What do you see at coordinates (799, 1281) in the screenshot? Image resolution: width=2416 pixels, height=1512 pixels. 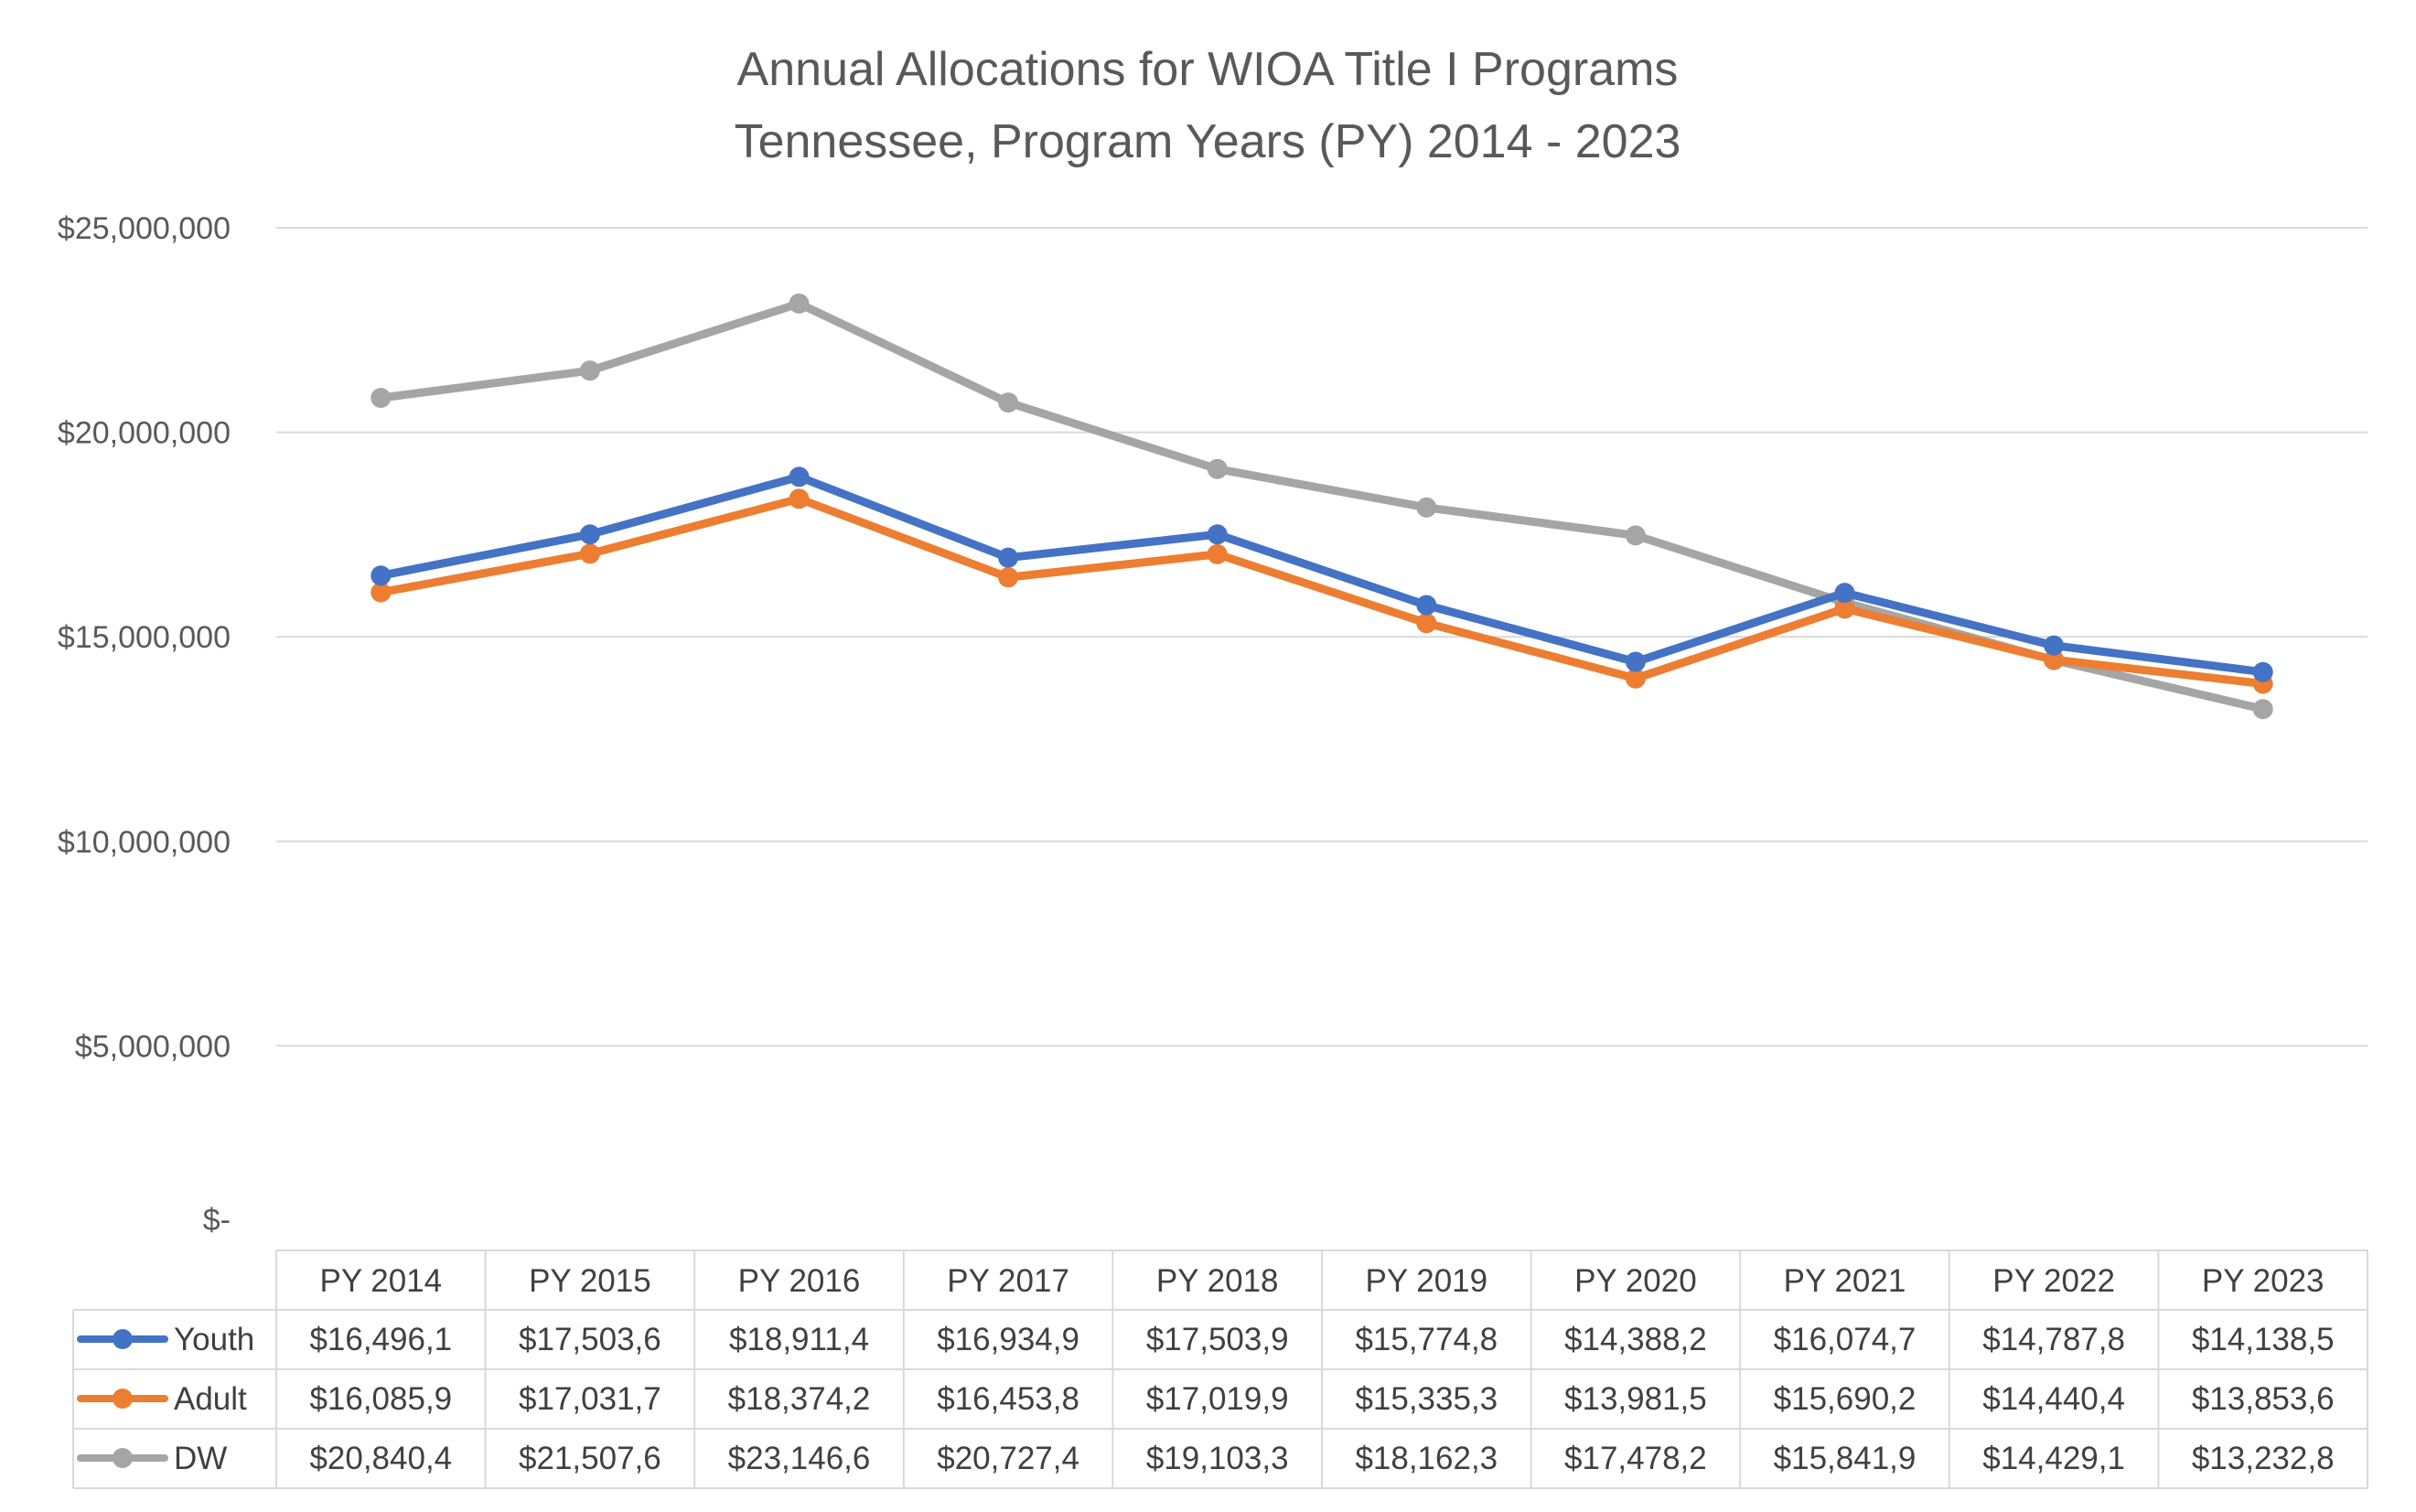 I see `x-tick-label: PY 2016` at bounding box center [799, 1281].